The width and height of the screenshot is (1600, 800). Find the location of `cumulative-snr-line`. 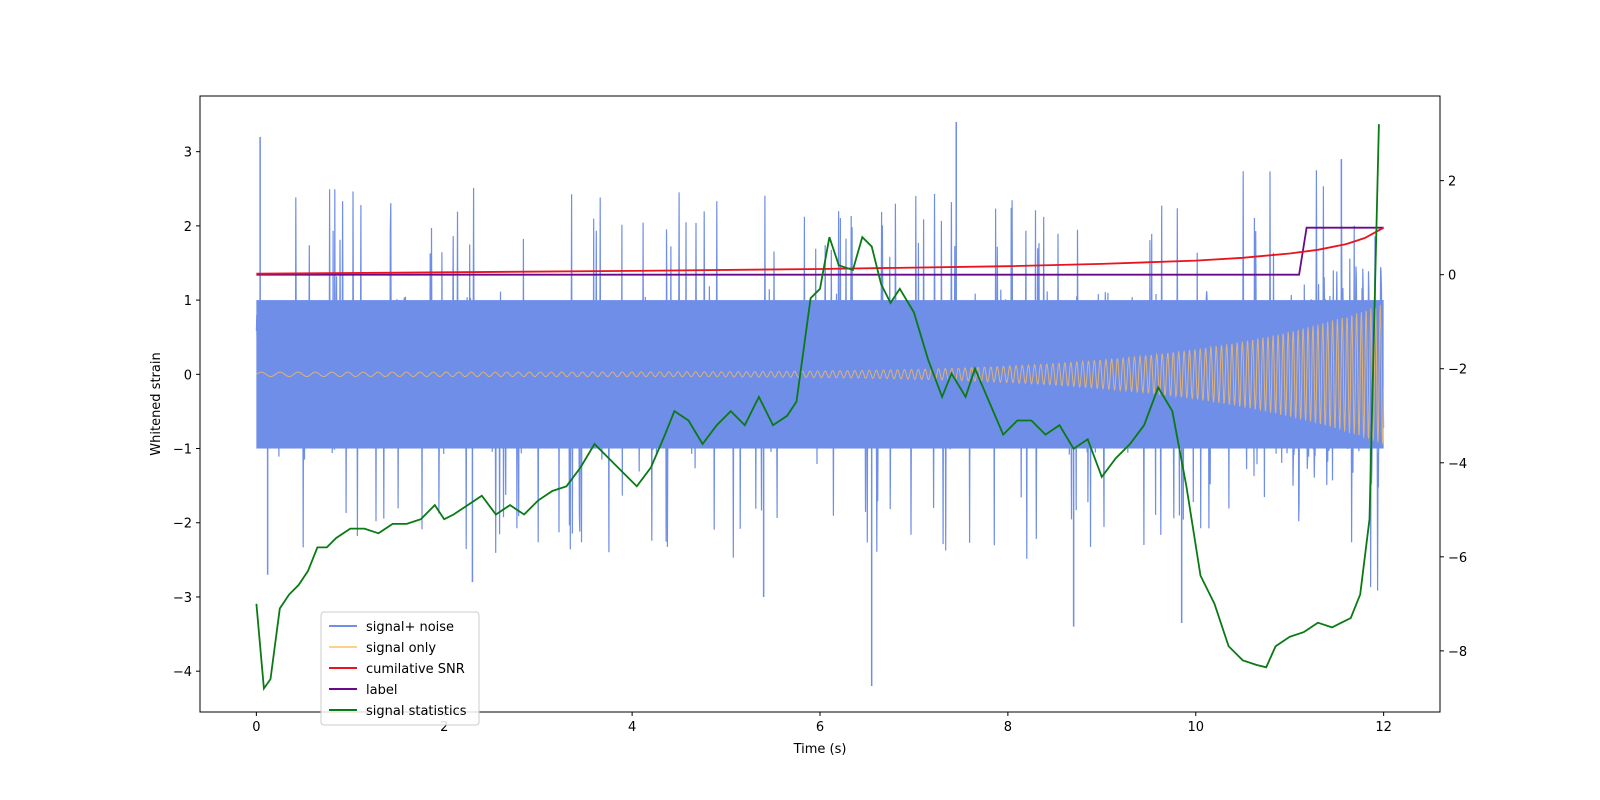

cumulative-snr-line is located at coordinates (820, 250).